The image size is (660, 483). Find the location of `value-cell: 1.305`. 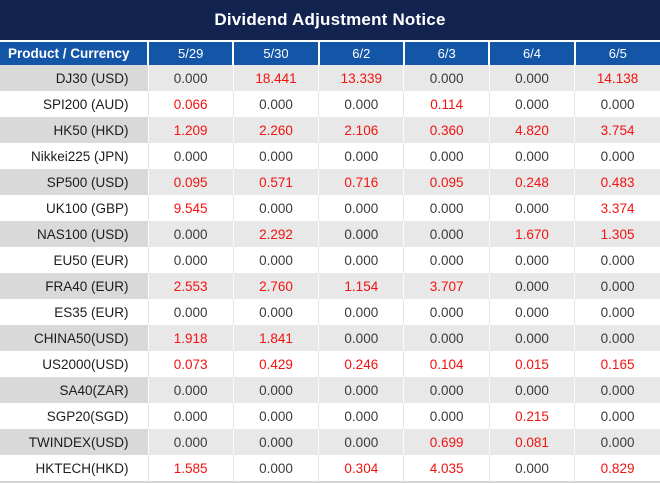

value-cell: 1.305 is located at coordinates (617, 234).